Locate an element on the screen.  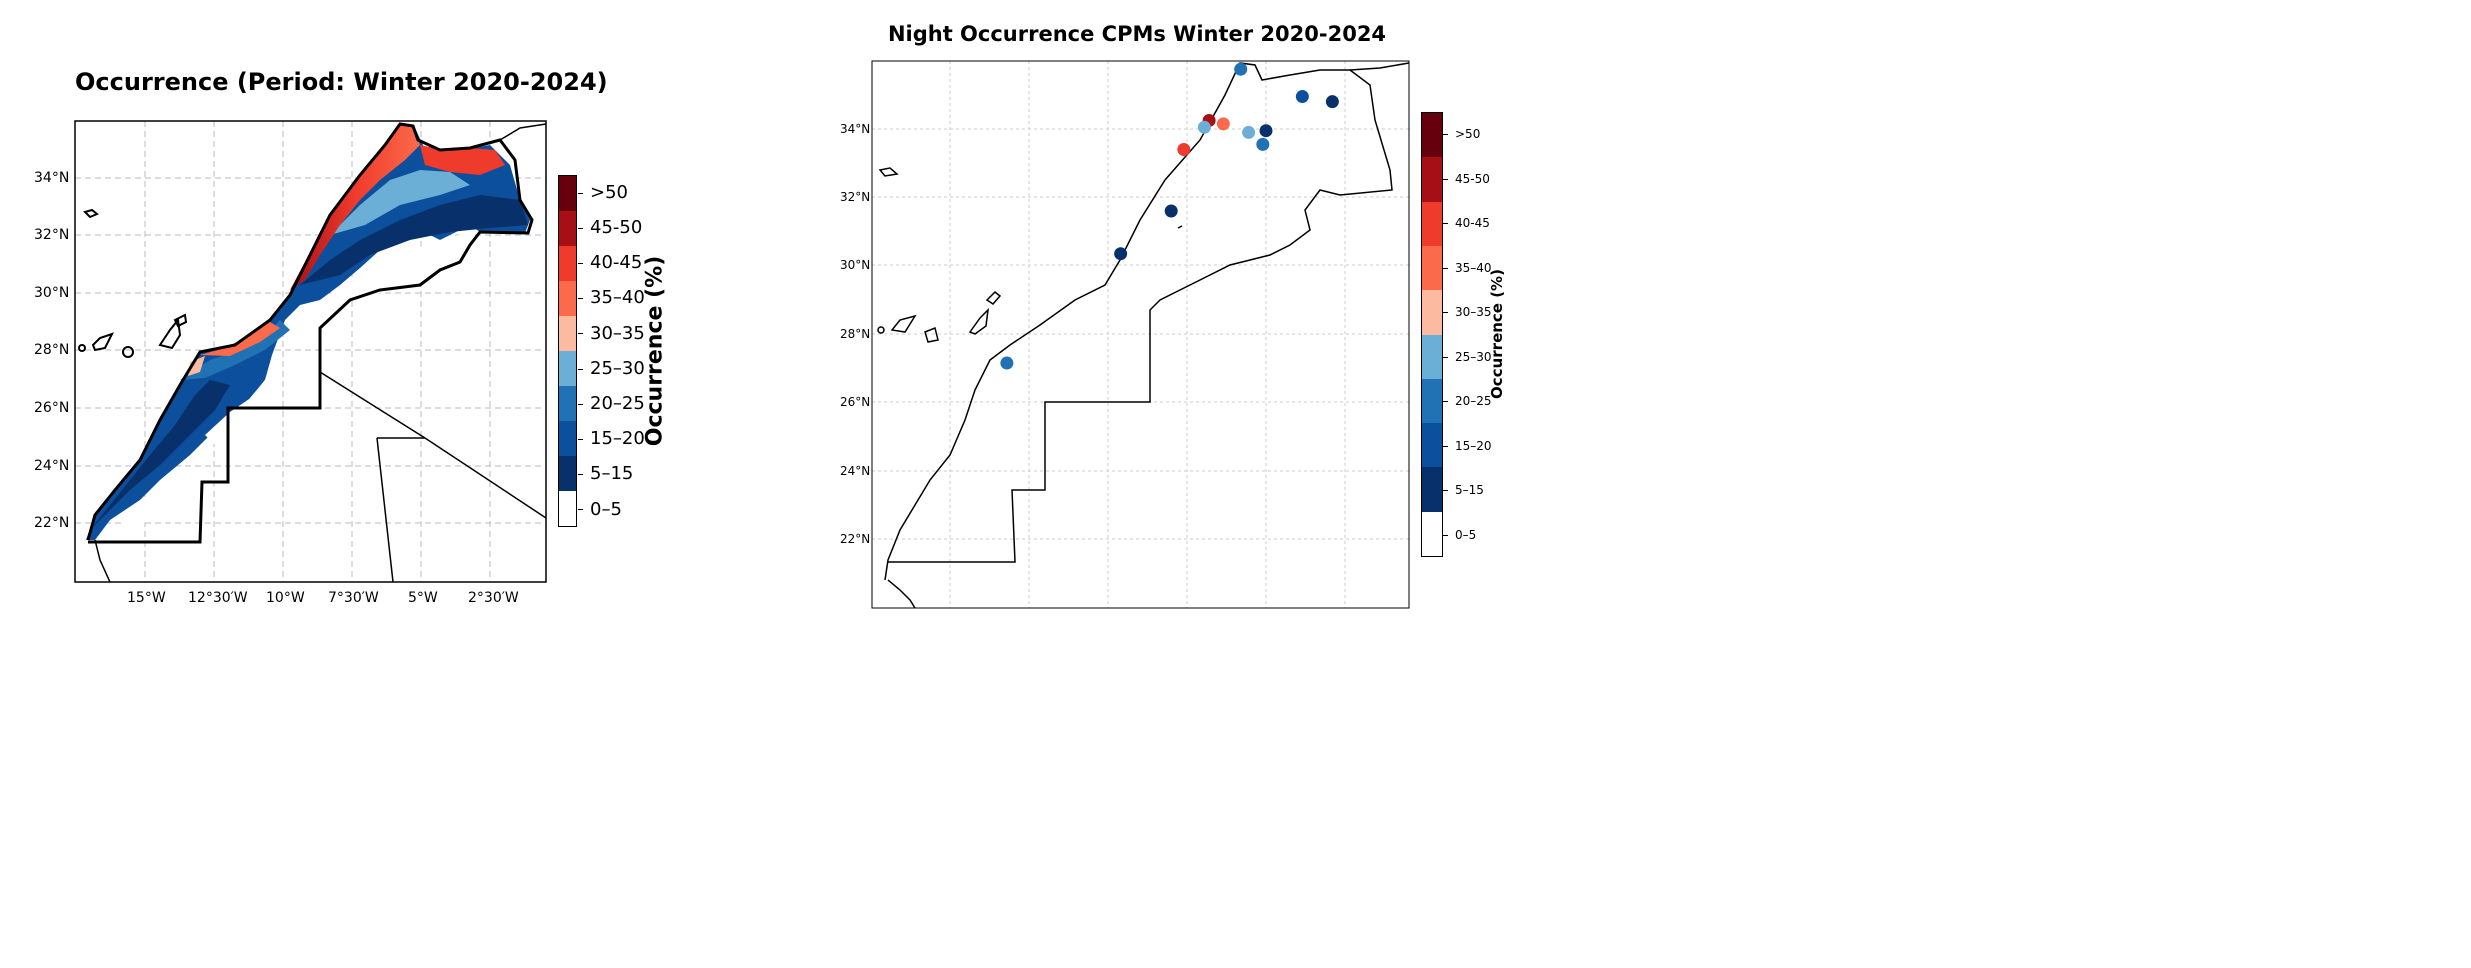
left-lon-label: 7°30′W is located at coordinates (353, 598).